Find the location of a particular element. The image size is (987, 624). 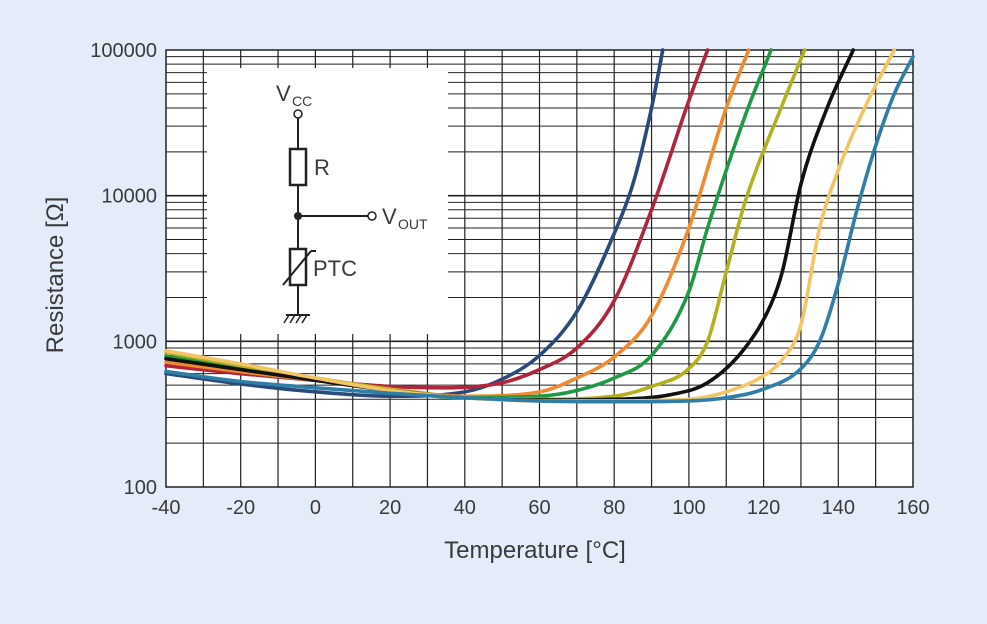

ptc-label: PTC is located at coordinates (335, 268).